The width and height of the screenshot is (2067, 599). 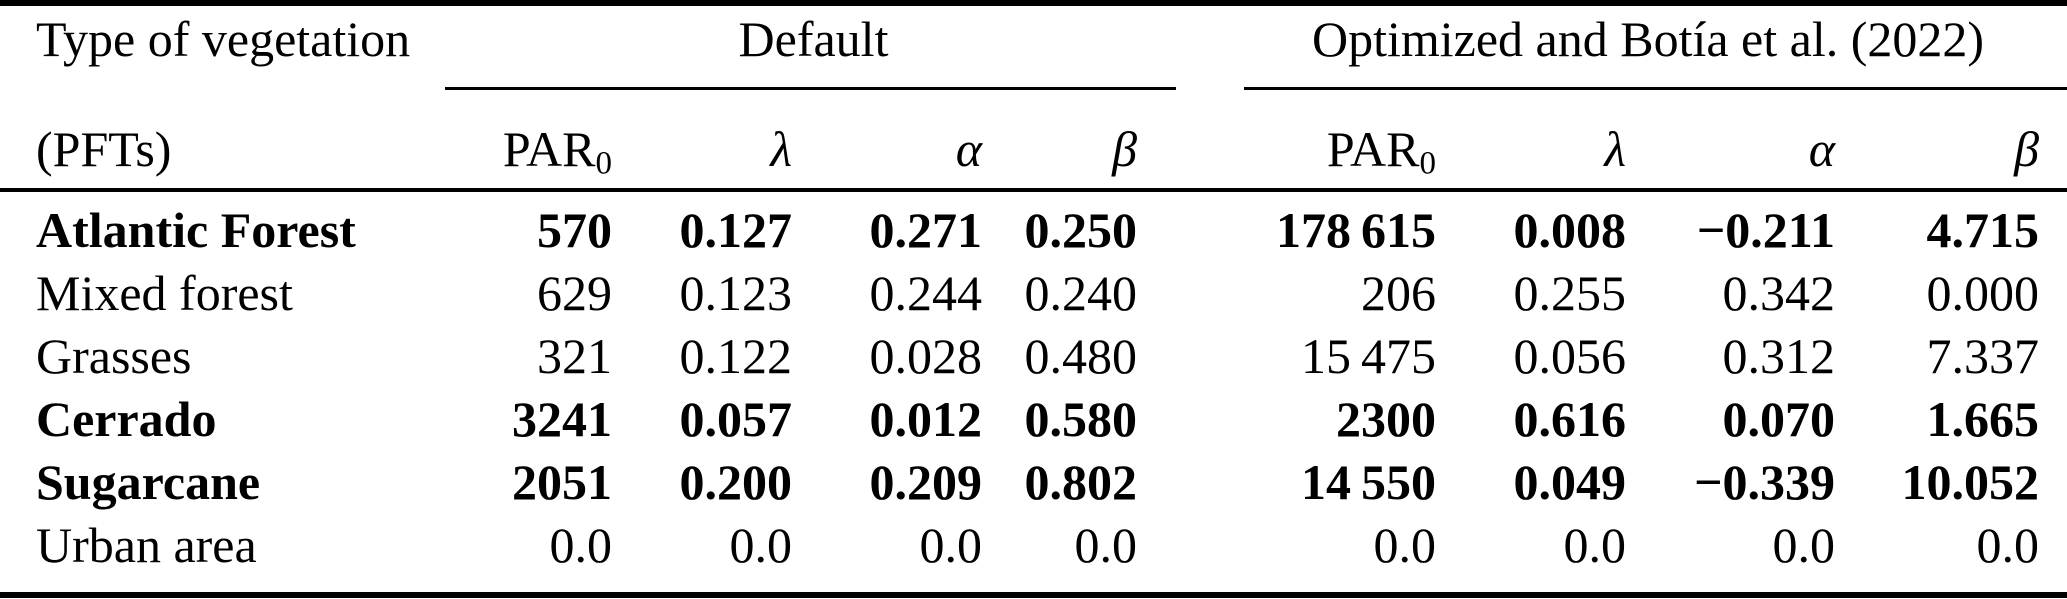 I want to click on cell-default-alpha: 0.244, so click(x=926, y=293).